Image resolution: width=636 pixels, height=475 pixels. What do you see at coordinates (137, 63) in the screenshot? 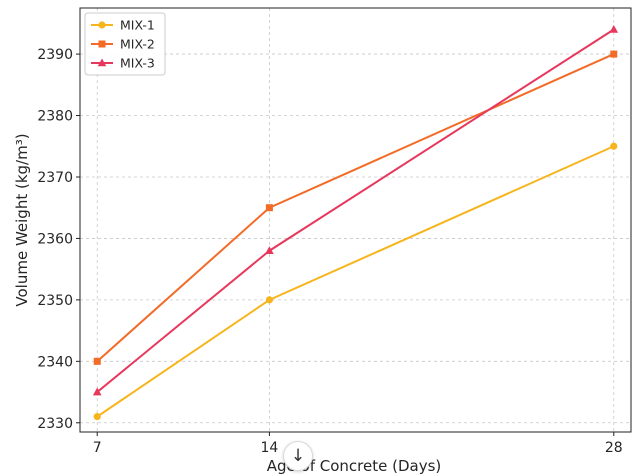
I see `legend-label: MIX-3` at bounding box center [137, 63].